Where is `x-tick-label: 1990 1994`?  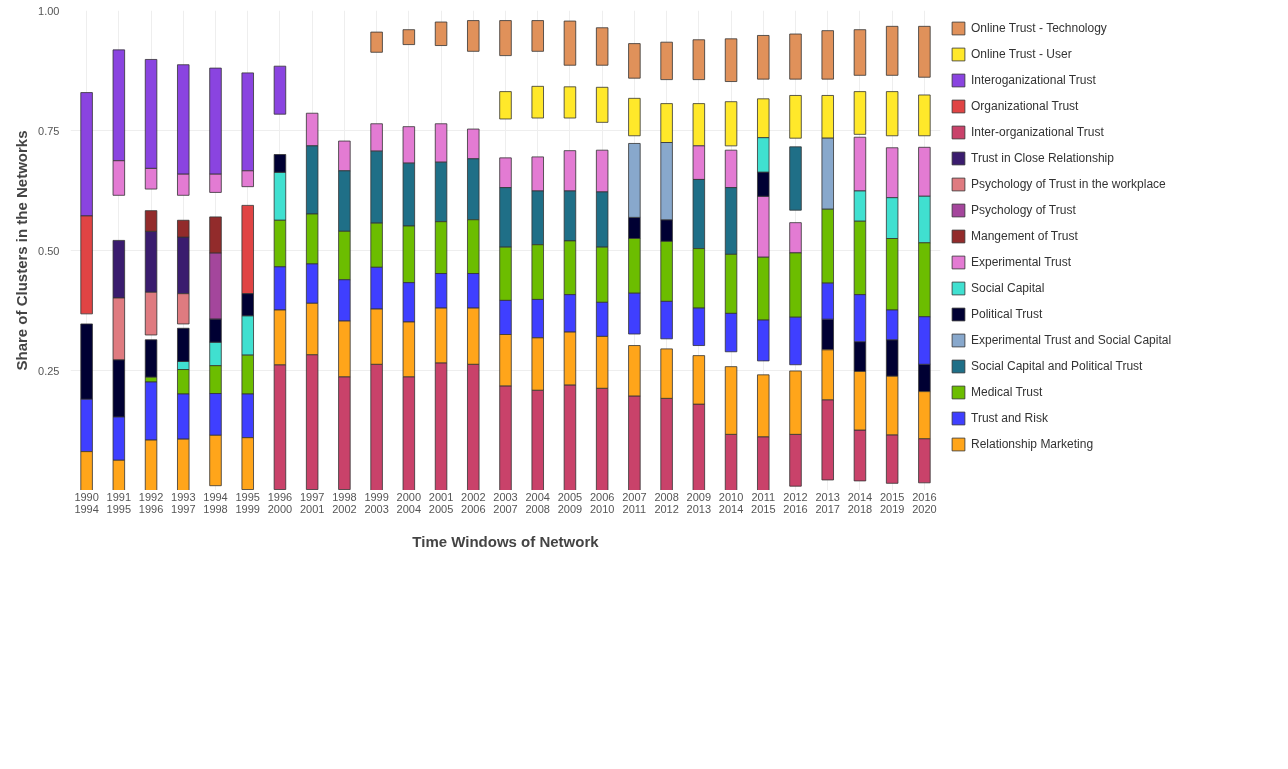 x-tick-label: 1990 1994 is located at coordinates (86, 502).